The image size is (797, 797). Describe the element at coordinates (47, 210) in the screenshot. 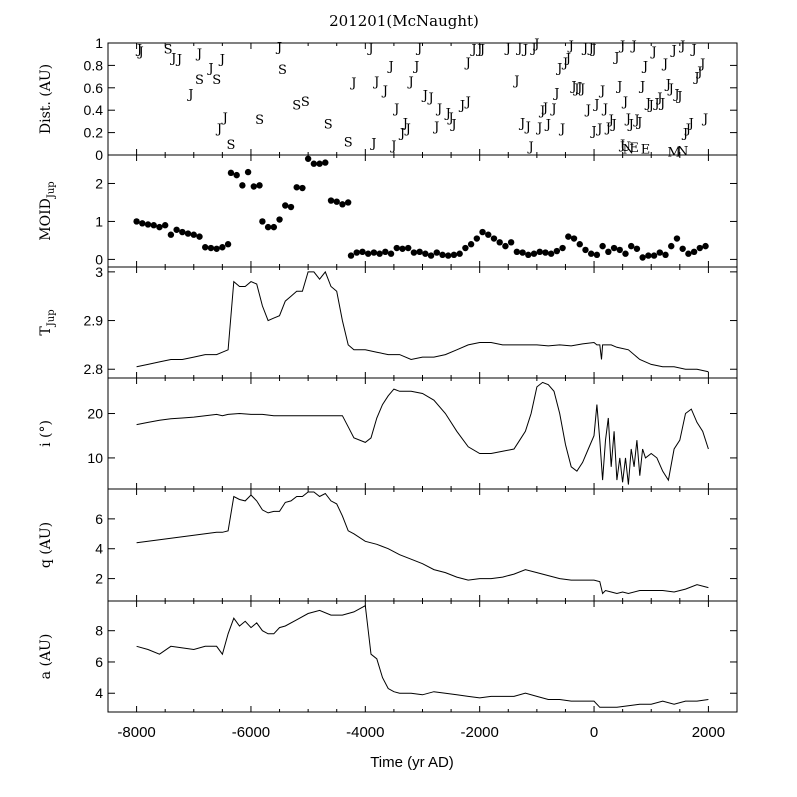

I see `moid-ylabel: MOIDJup` at that location.